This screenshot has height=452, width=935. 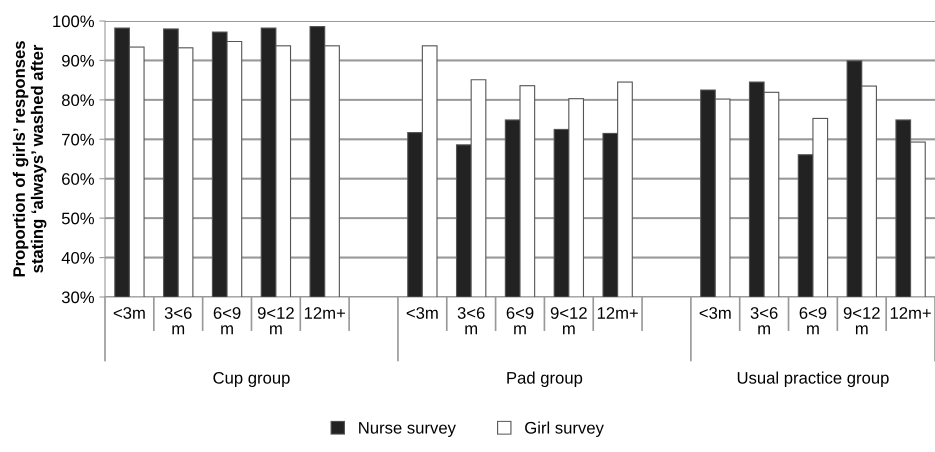 What do you see at coordinates (78, 218) in the screenshot?
I see `y-tick-label: 50%` at bounding box center [78, 218].